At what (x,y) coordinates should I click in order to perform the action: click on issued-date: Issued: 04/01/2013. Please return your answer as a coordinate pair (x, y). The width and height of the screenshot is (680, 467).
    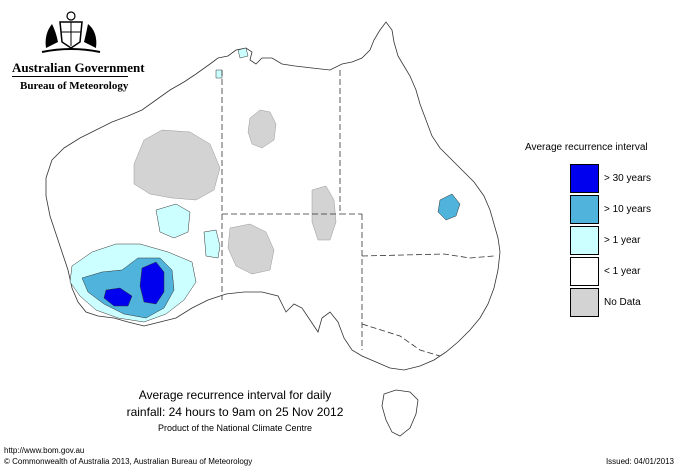
    Looking at the image, I should click on (639, 461).